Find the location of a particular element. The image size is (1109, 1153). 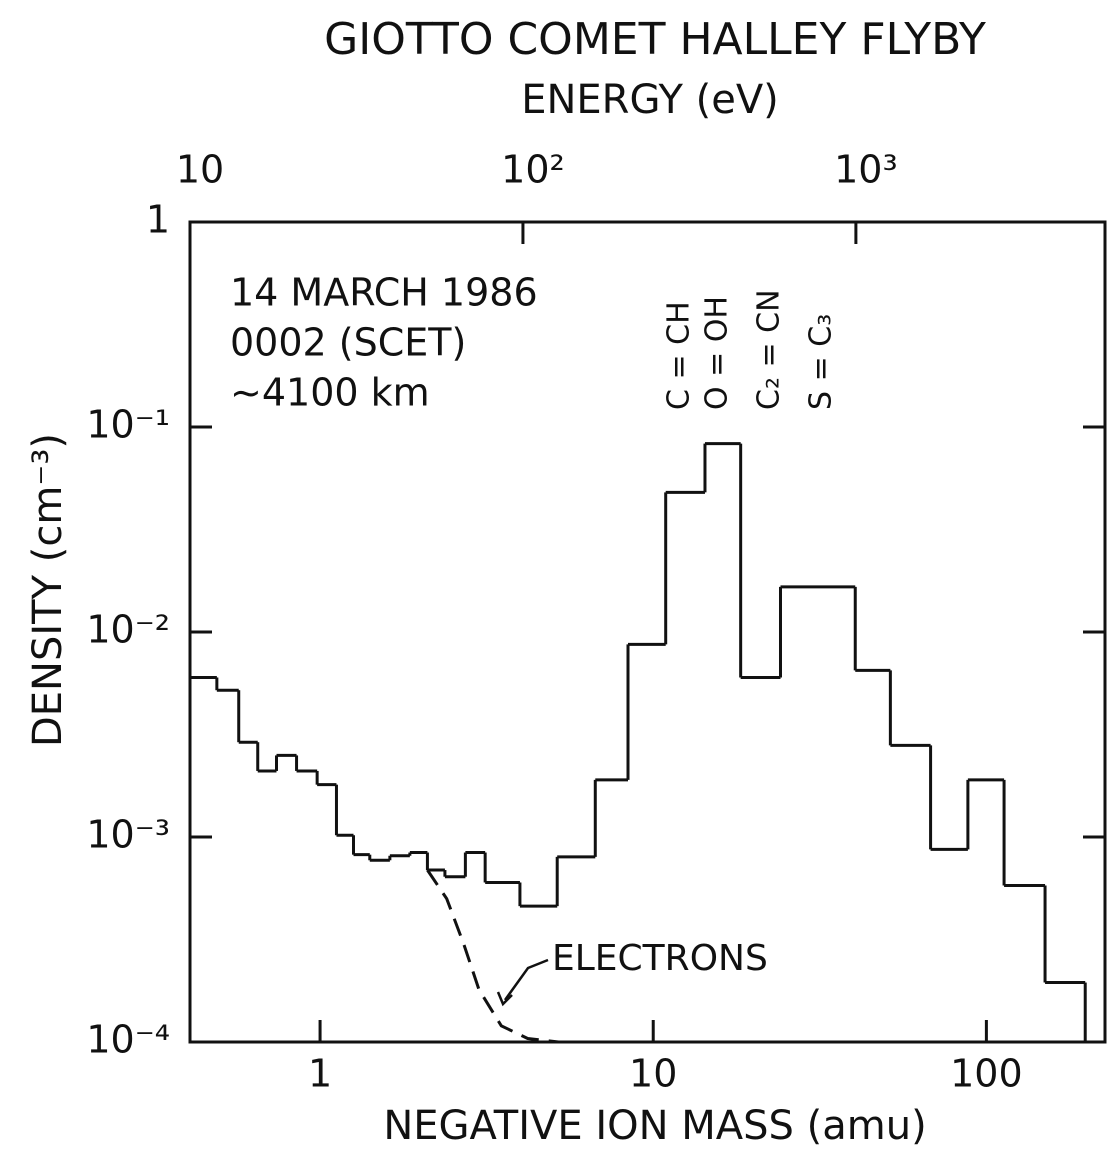

top-tick-label: 10³ is located at coordinates (866, 170).